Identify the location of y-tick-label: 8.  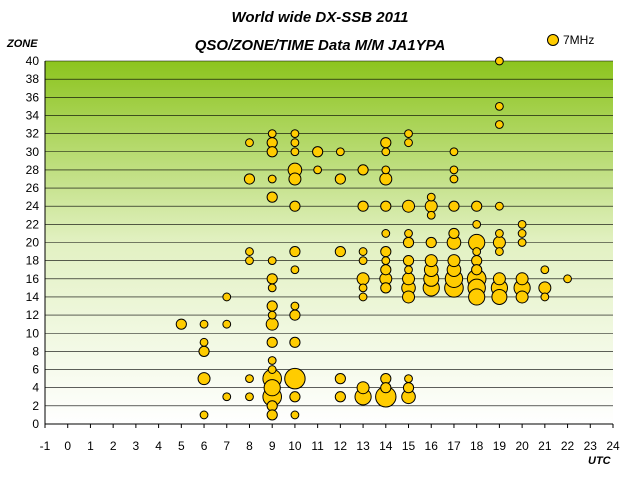
(35, 351).